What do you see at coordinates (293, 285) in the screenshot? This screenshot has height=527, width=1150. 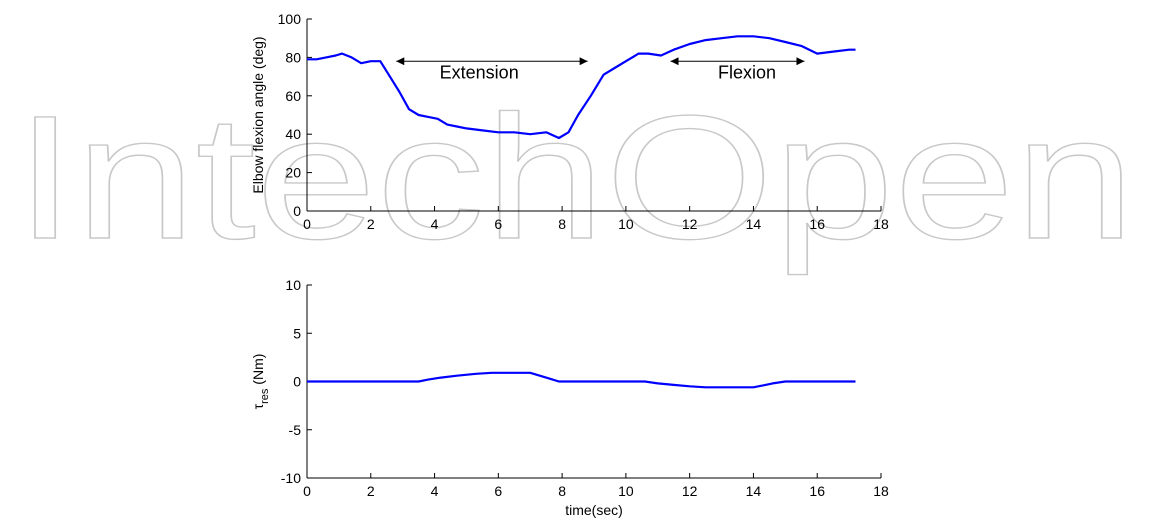 I see `y-tick-label: 10` at bounding box center [293, 285].